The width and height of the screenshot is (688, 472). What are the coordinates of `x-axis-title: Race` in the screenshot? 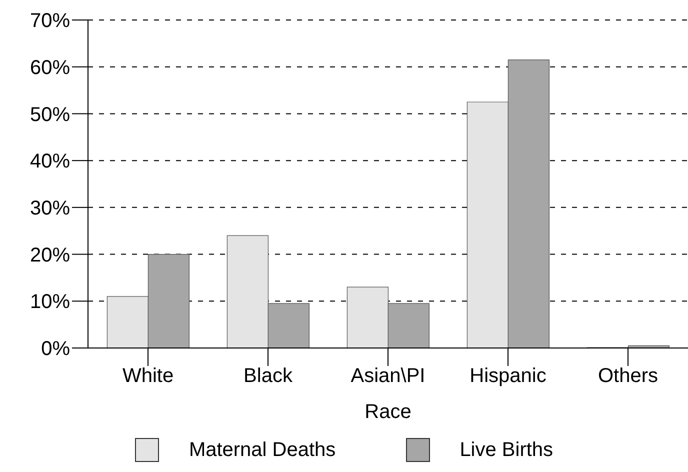 It's located at (388, 412).